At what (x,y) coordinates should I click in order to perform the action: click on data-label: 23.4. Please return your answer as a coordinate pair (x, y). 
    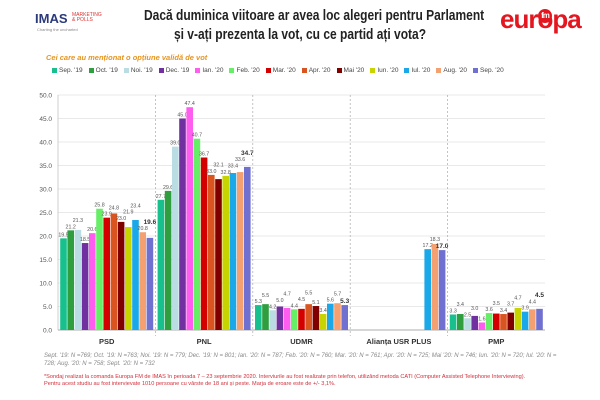
    Looking at the image, I should click on (135, 206).